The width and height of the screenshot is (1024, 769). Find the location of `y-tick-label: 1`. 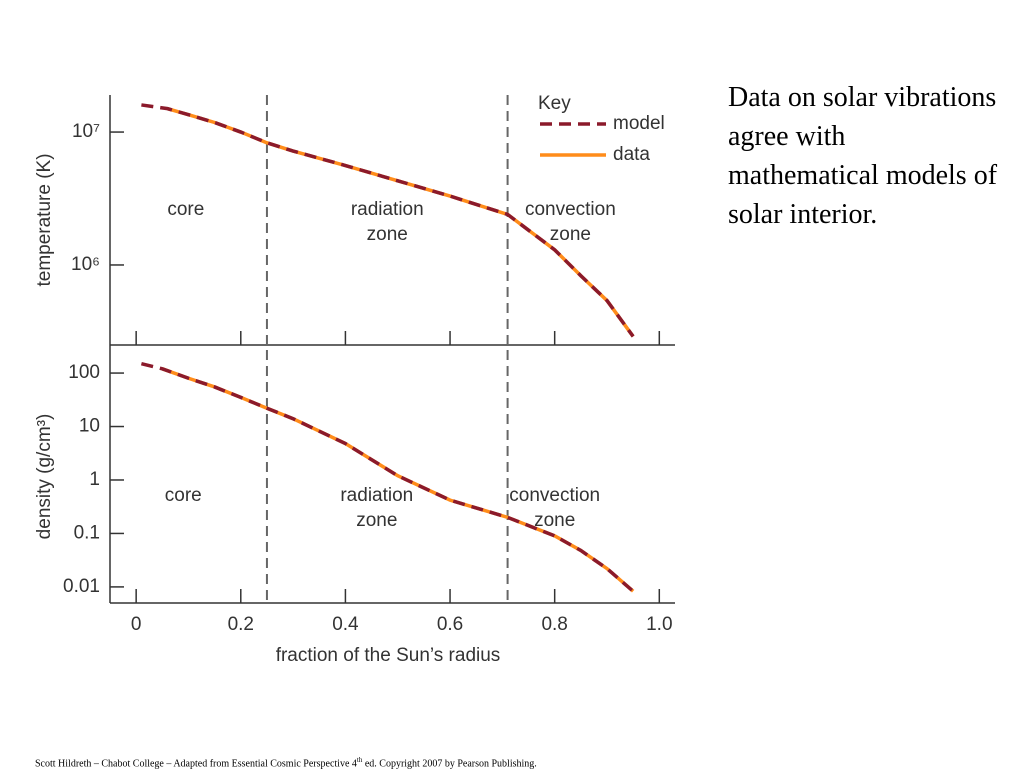

y-tick-label: 1 is located at coordinates (94, 479).